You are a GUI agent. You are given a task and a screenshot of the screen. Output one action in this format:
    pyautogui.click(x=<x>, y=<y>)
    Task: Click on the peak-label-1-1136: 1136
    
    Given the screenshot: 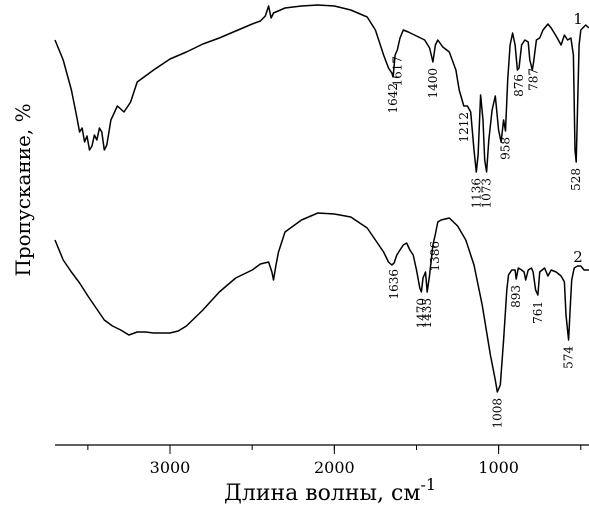 What is the action you would take?
    pyautogui.click(x=476, y=193)
    